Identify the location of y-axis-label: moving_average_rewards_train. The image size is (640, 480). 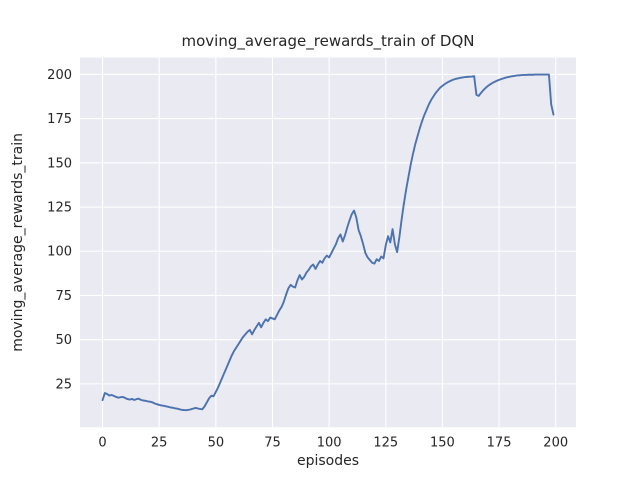
(18, 242).